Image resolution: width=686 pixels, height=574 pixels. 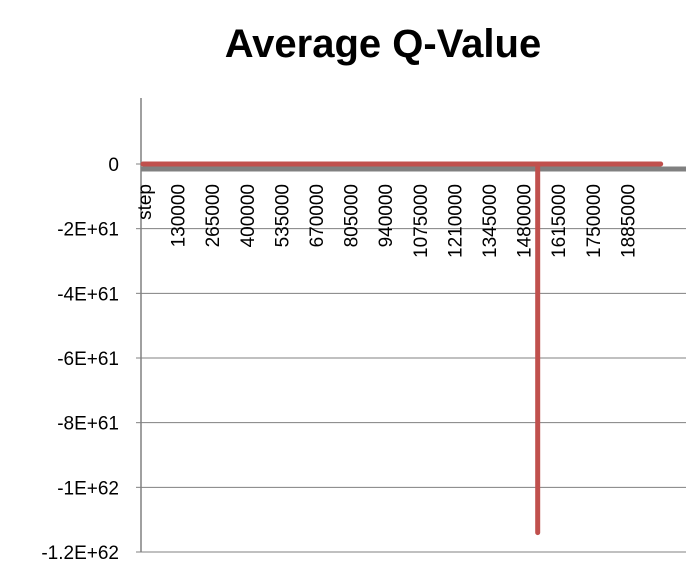 I want to click on y-tick-label: -1E+62, so click(x=88, y=488).